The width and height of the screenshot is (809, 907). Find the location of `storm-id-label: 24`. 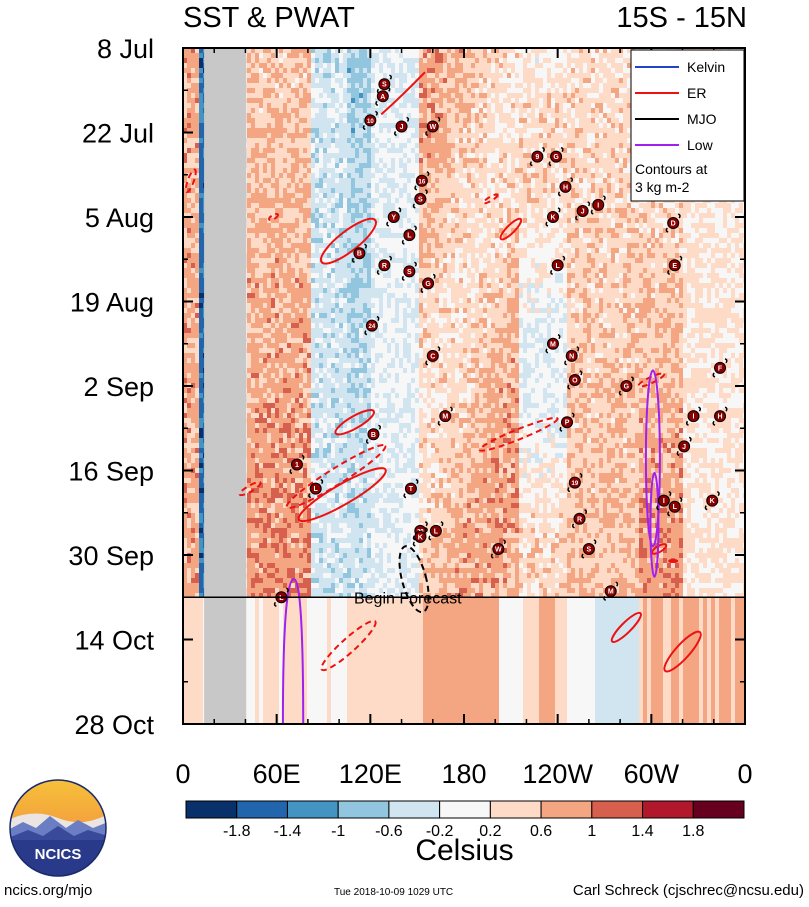

storm-id-label: 24 is located at coordinates (372, 327).